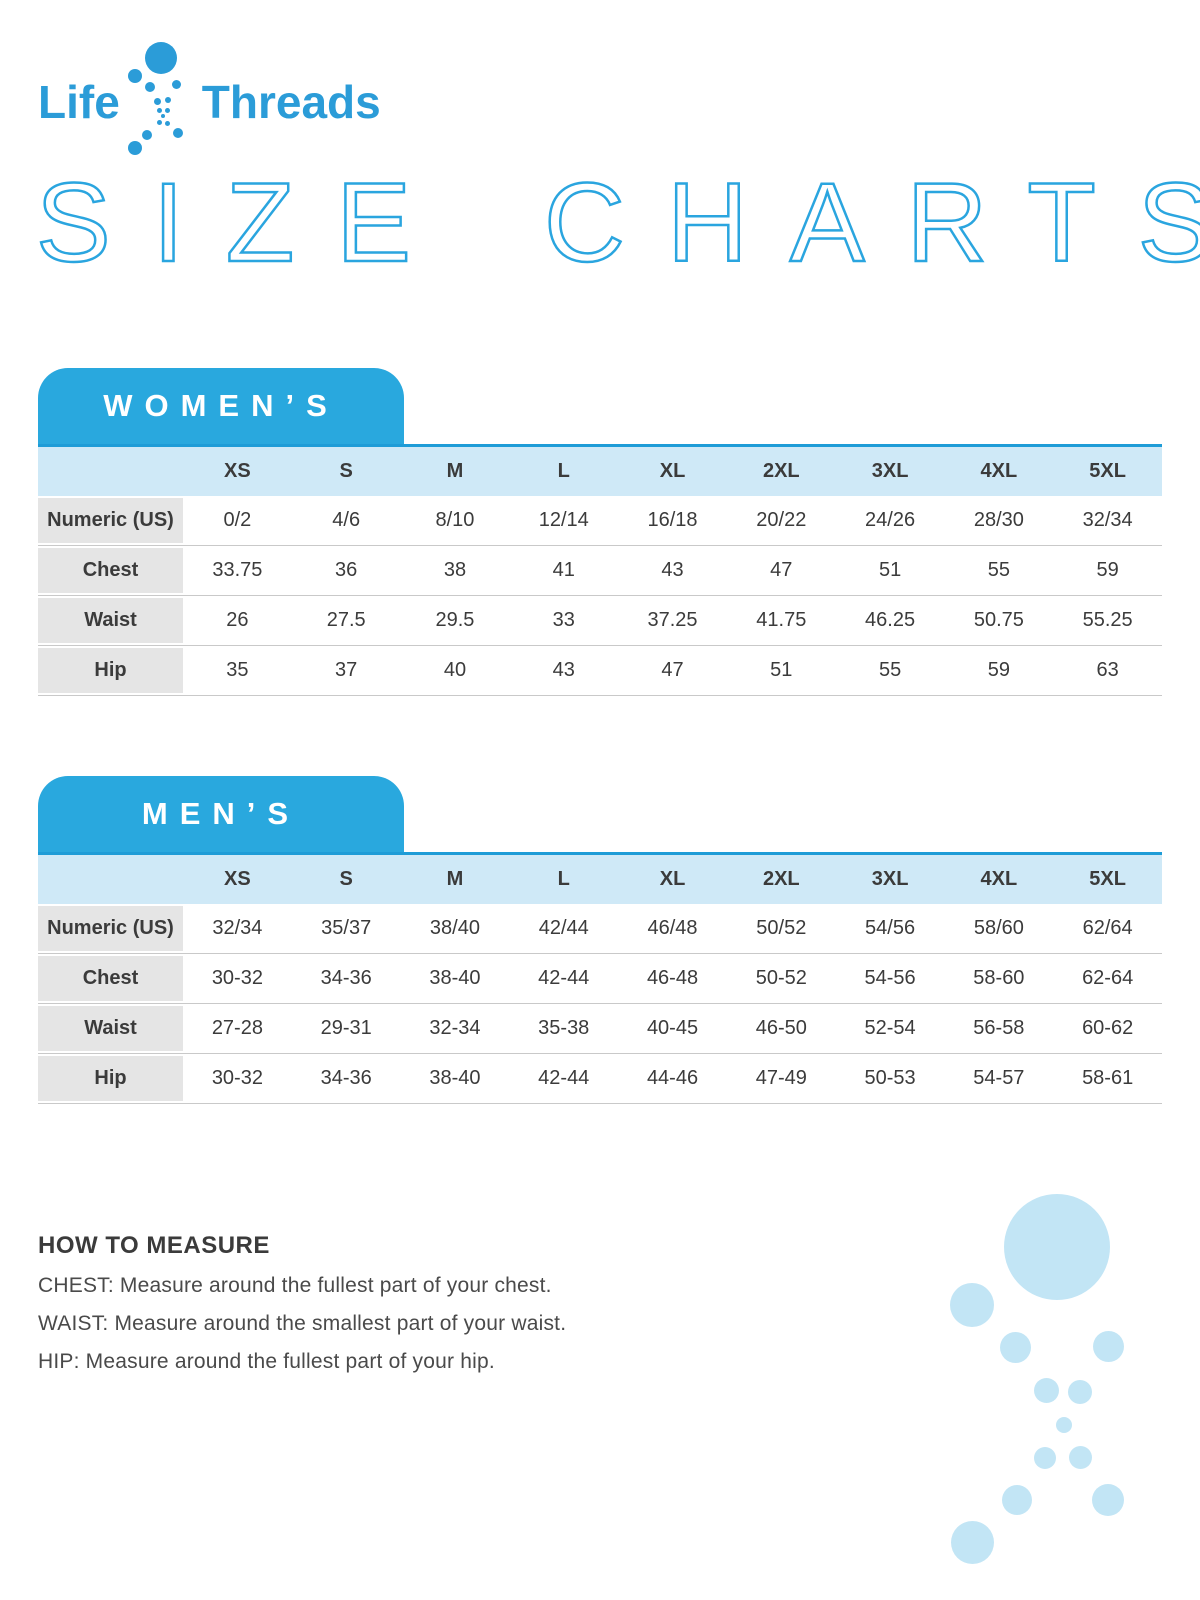 The height and width of the screenshot is (1600, 1200). What do you see at coordinates (781, 471) in the screenshot?
I see `womens-size-col-2xl: 2XL` at bounding box center [781, 471].